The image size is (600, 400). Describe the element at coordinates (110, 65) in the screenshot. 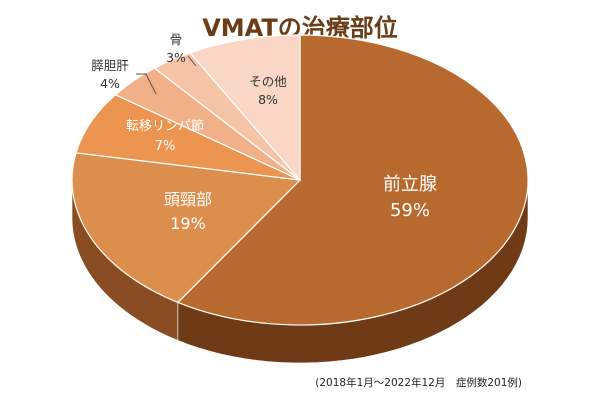

I see `slice-category-3: 膵胆肝` at that location.